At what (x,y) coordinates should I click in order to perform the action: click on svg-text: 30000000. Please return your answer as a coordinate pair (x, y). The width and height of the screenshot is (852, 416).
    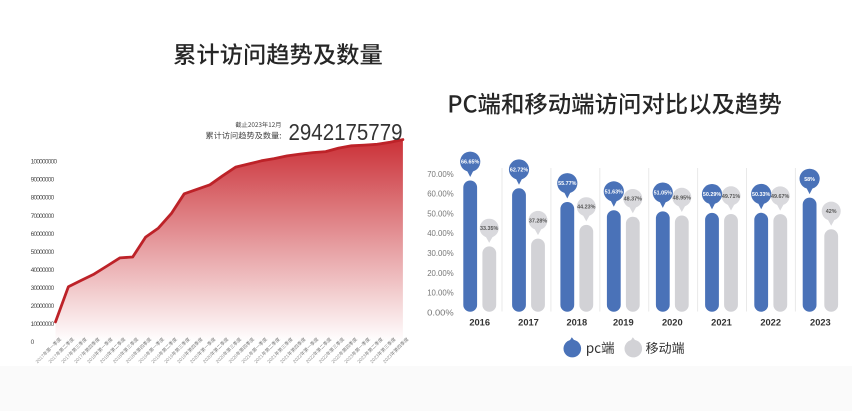
    Looking at the image, I should click on (43, 288).